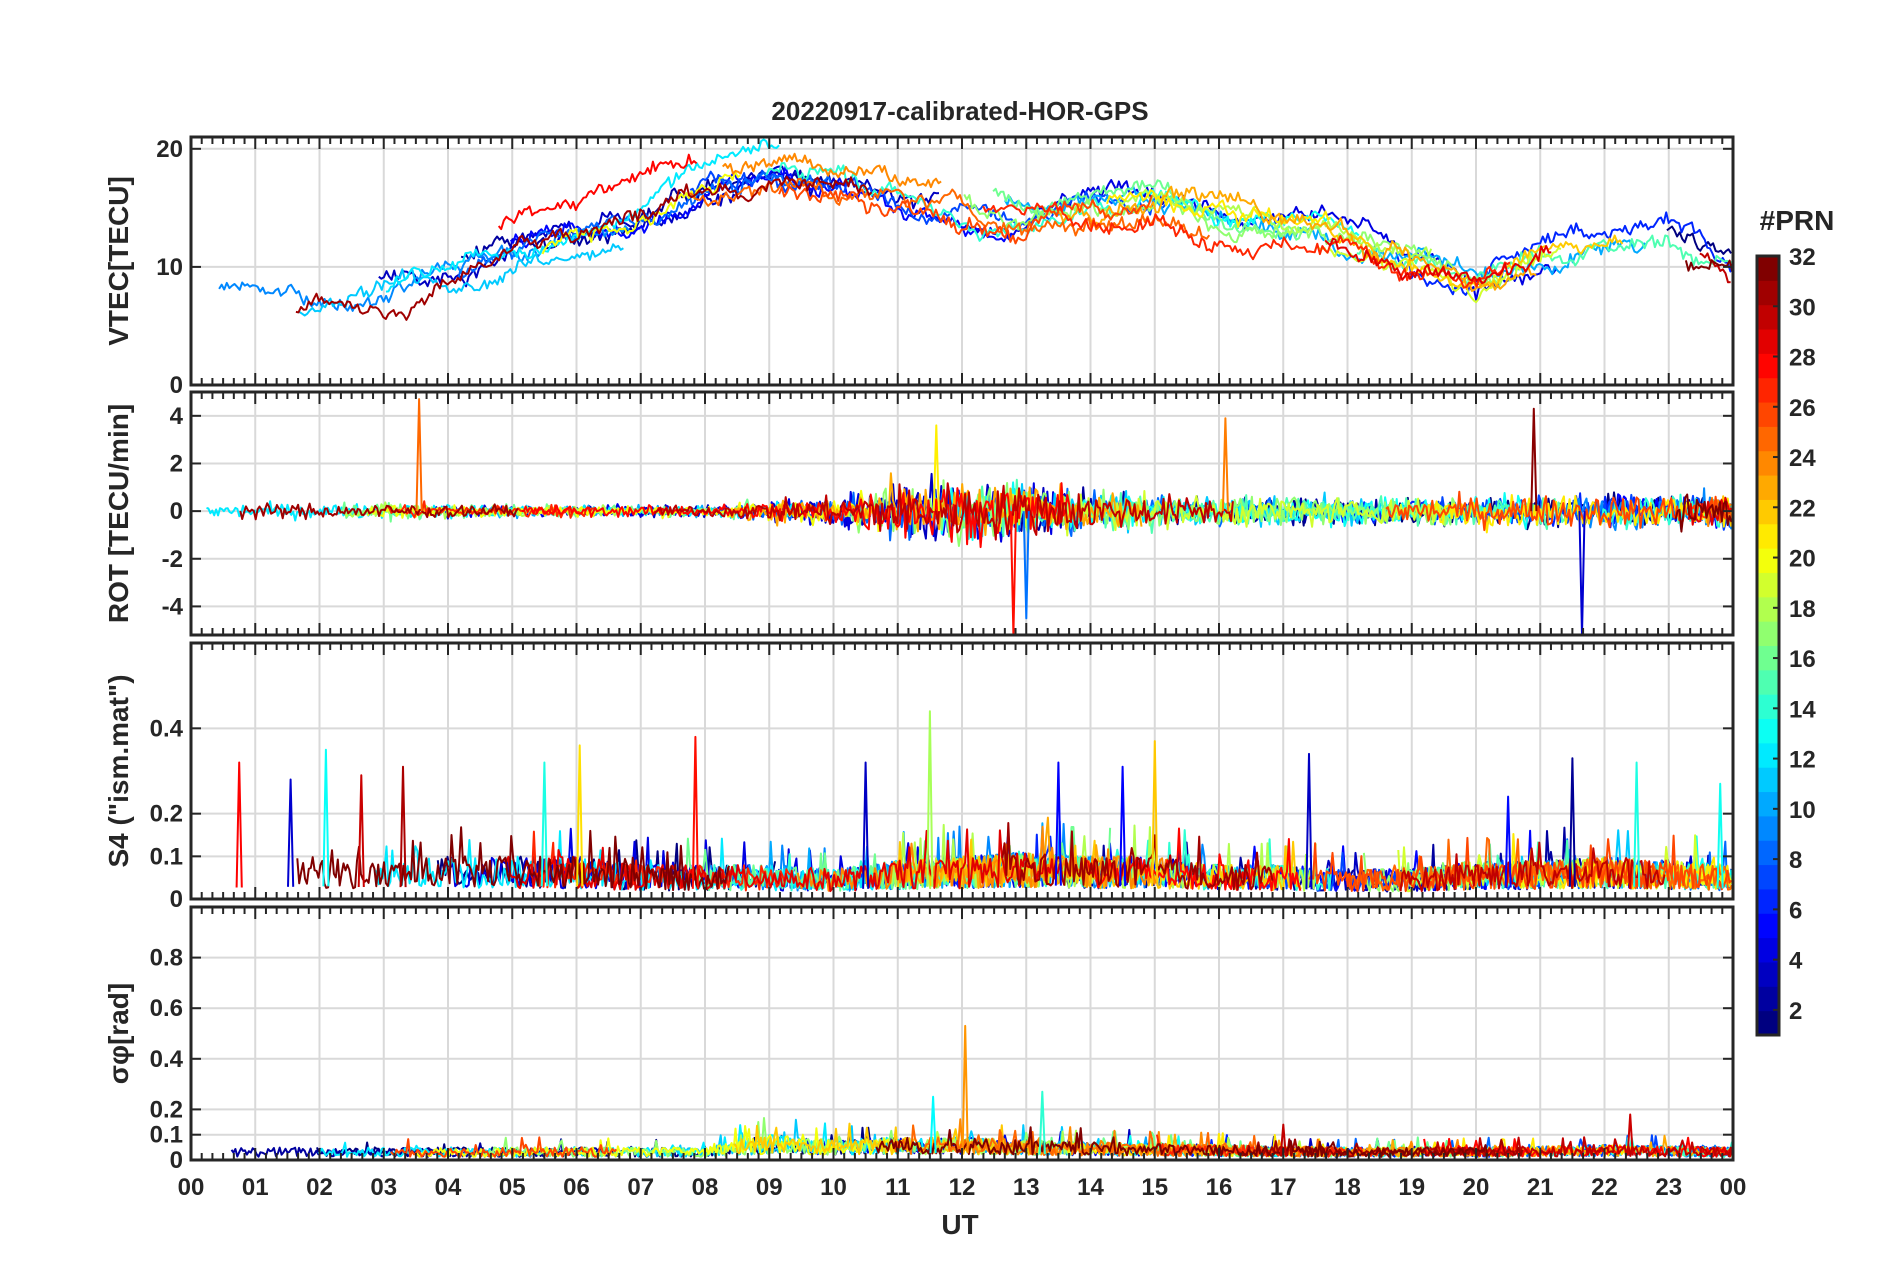 The height and width of the screenshot is (1272, 1902). What do you see at coordinates (897, 1187) in the screenshot?
I see `x-tick-label: 11` at bounding box center [897, 1187].